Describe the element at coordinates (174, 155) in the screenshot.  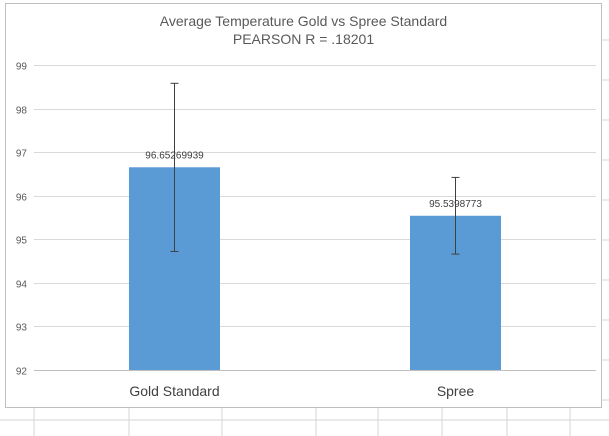
I see `data-label: 96.65269939` at that location.